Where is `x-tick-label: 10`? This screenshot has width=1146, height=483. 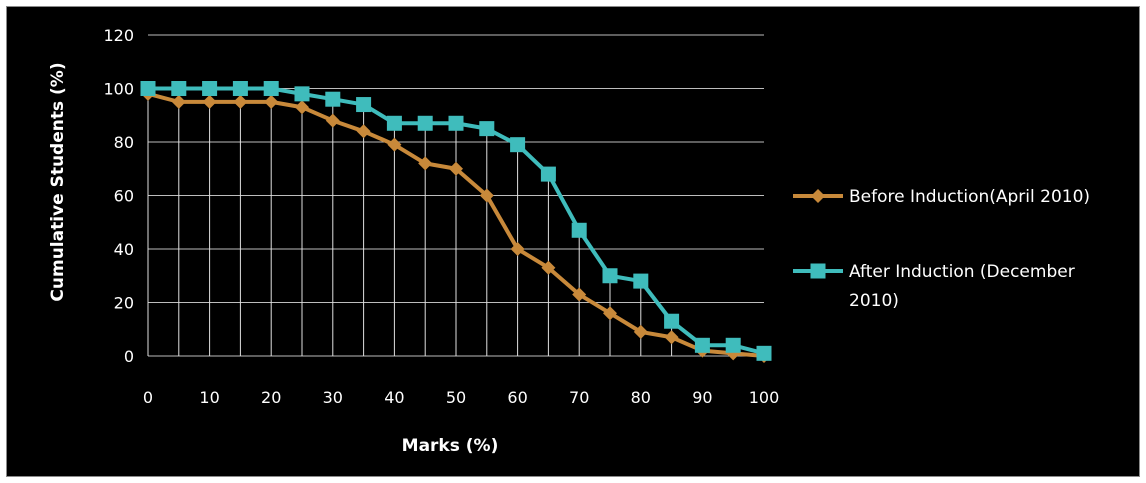
x-tick-label: 10 is located at coordinates (209, 397).